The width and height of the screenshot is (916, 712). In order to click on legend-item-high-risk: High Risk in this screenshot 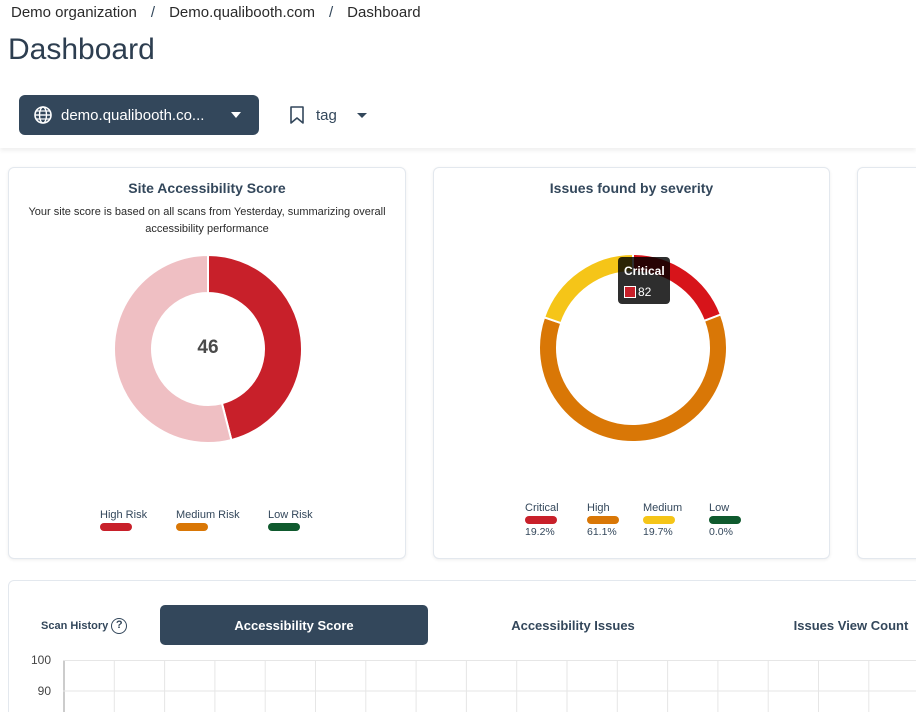, I will do `click(123, 520)`.